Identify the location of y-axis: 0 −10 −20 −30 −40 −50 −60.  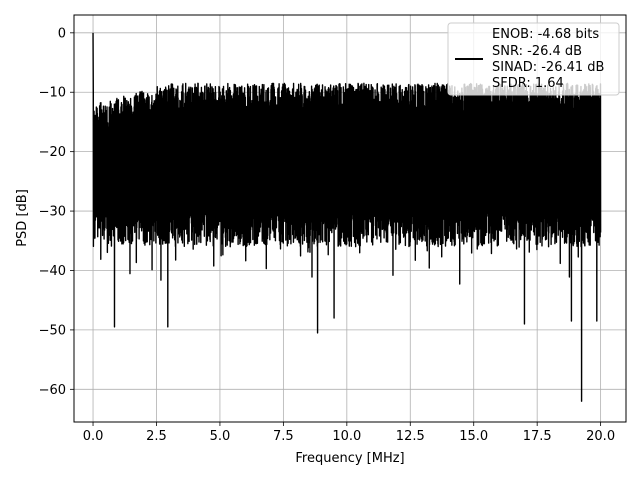
(56, 212).